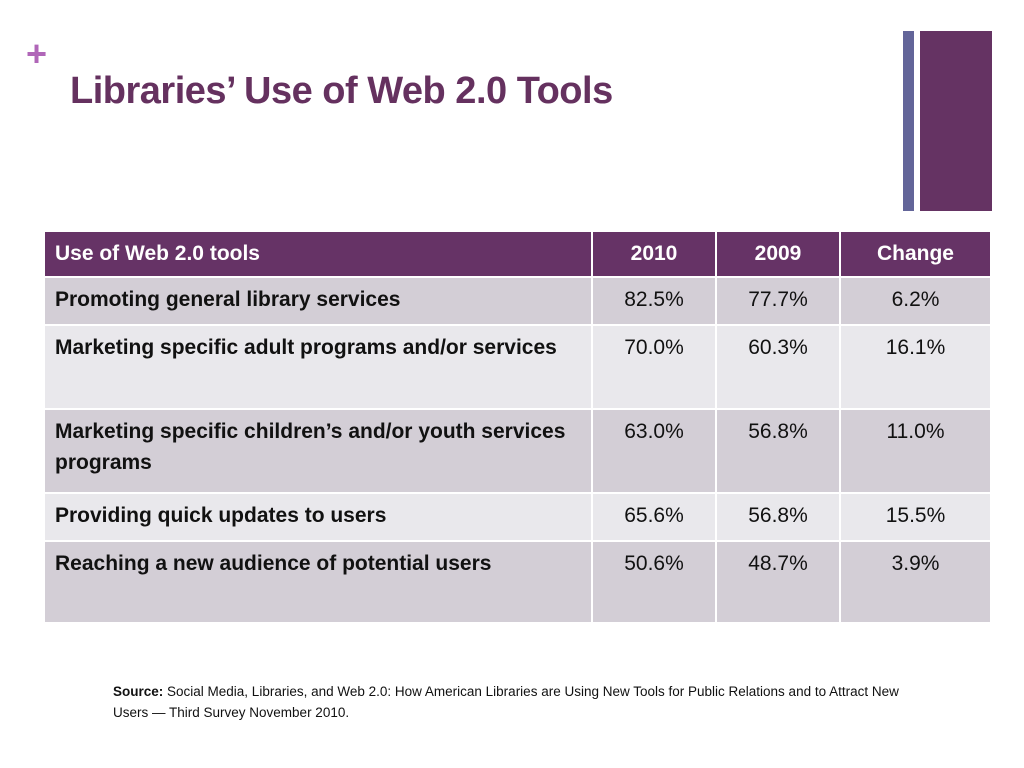  Describe the element at coordinates (318, 301) in the screenshot. I see `row-label: Promoting general library services` at that location.